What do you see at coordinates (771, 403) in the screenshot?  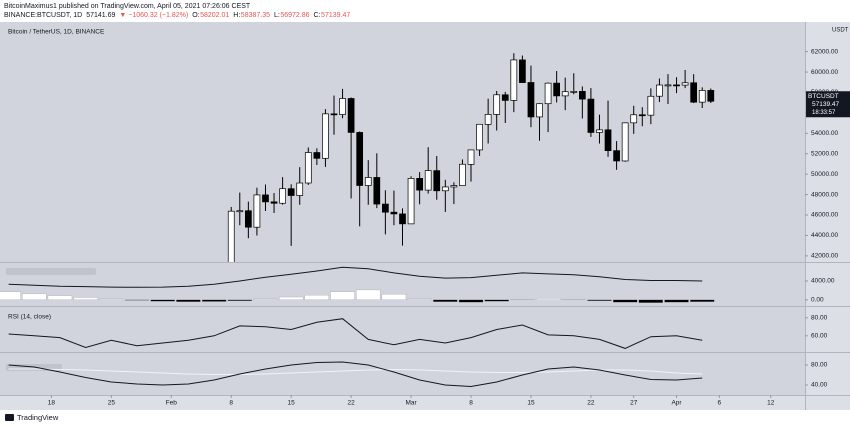 I see `x-tick-label: 12` at bounding box center [771, 403].